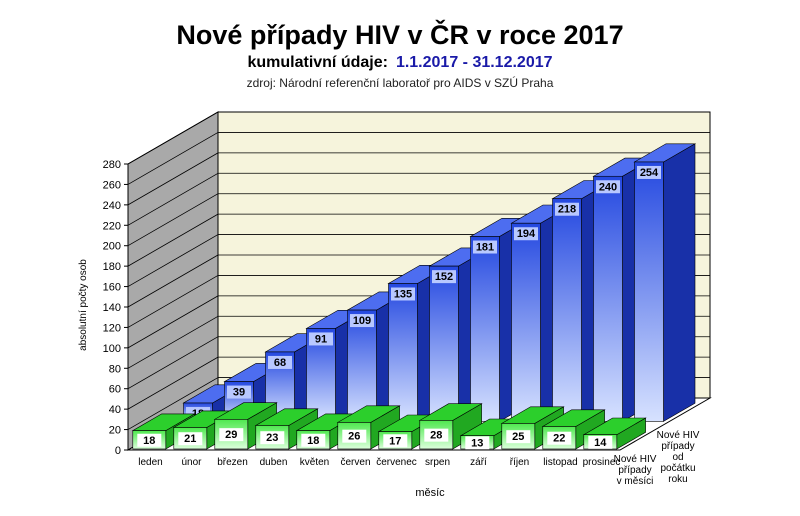 The width and height of the screenshot is (800, 516). I want to click on cumulative-value-label: 135, so click(403, 295).